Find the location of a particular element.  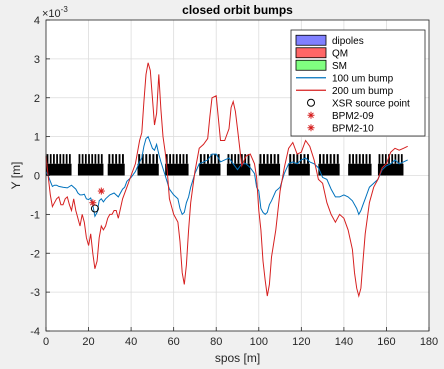

magnet-lattice is located at coordinates (225, 165).